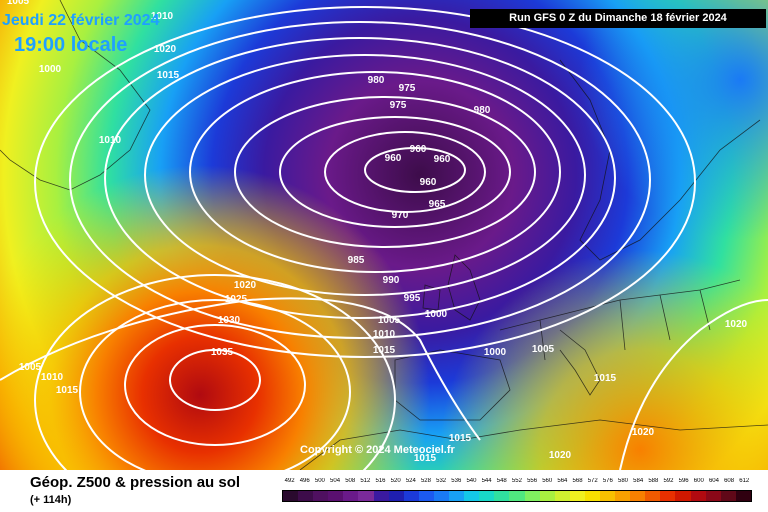 This screenshot has width=768, height=512. I want to click on pressure-label: 1025, so click(236, 299).